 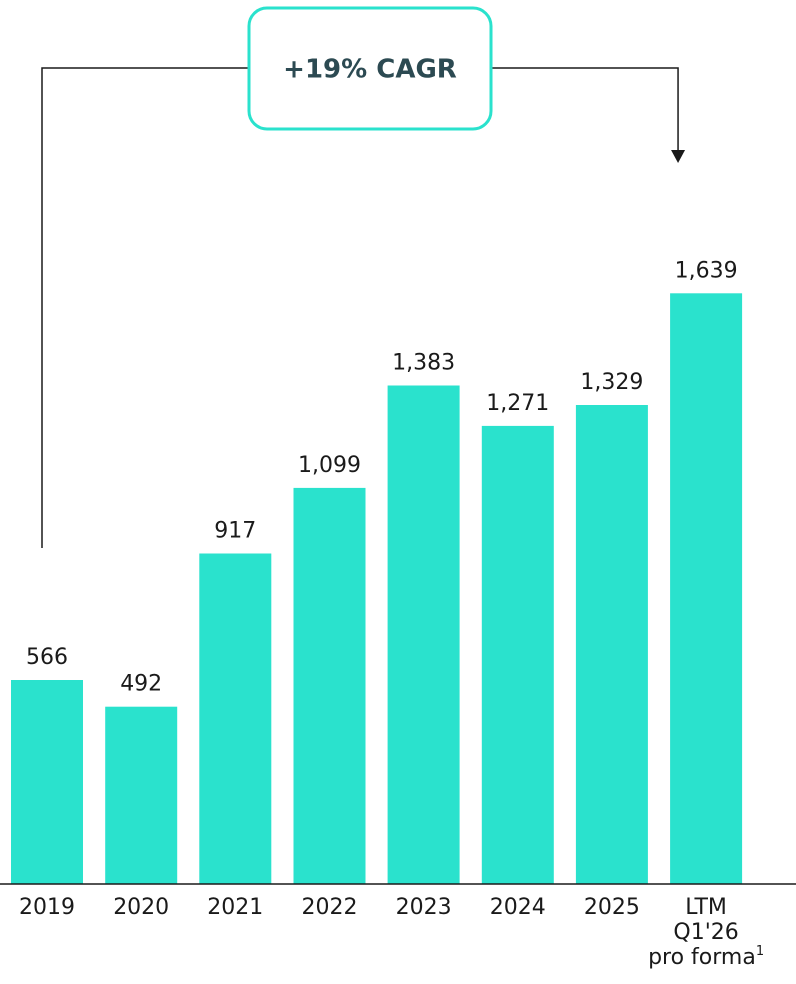 What do you see at coordinates (611, 644) in the screenshot?
I see `bar-2025` at bounding box center [611, 644].